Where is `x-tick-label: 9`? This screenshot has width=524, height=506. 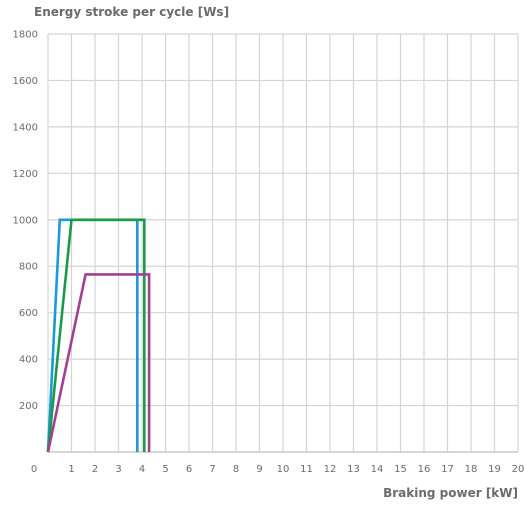
x-tick-label: 9 is located at coordinates (259, 469).